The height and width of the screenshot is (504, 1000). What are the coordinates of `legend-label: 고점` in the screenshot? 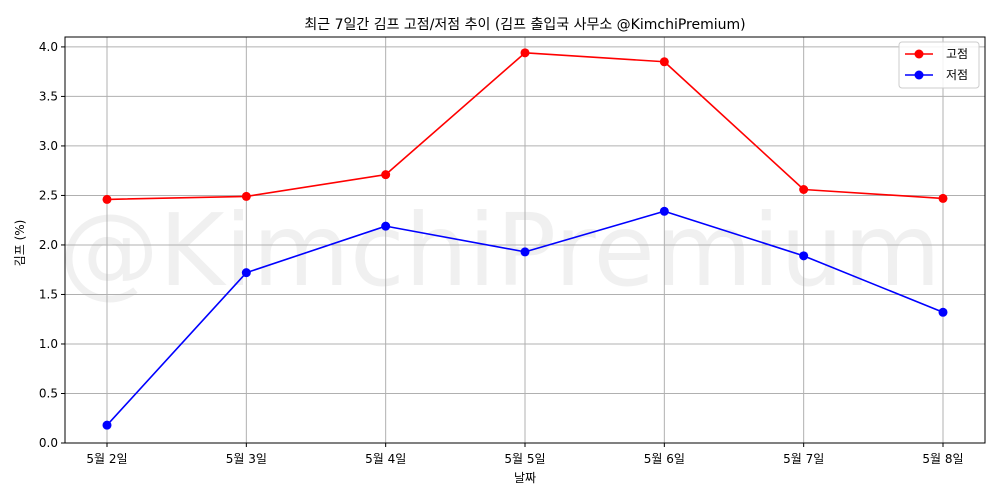 It's located at (957, 54).